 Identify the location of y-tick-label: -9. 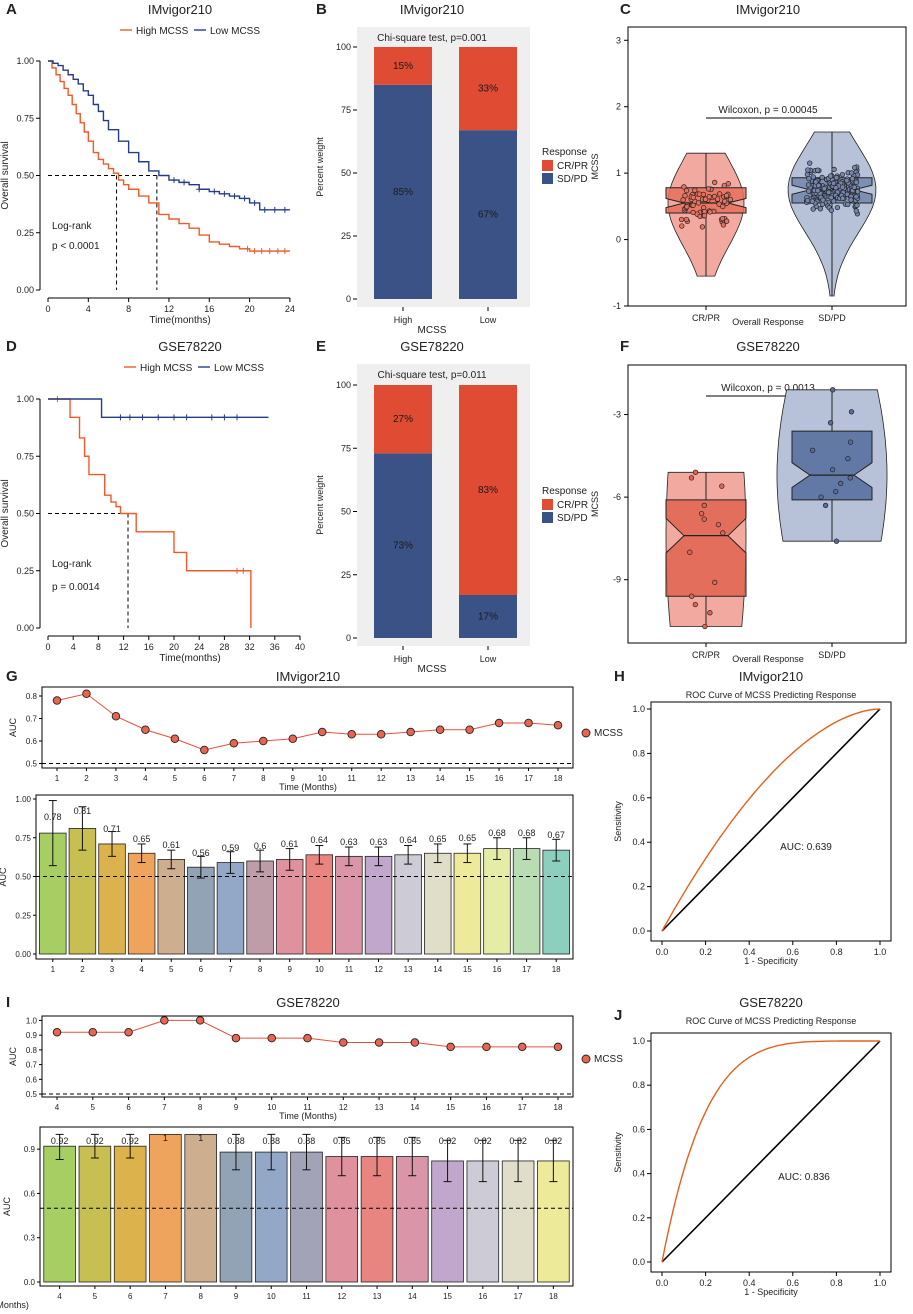
(617, 580).